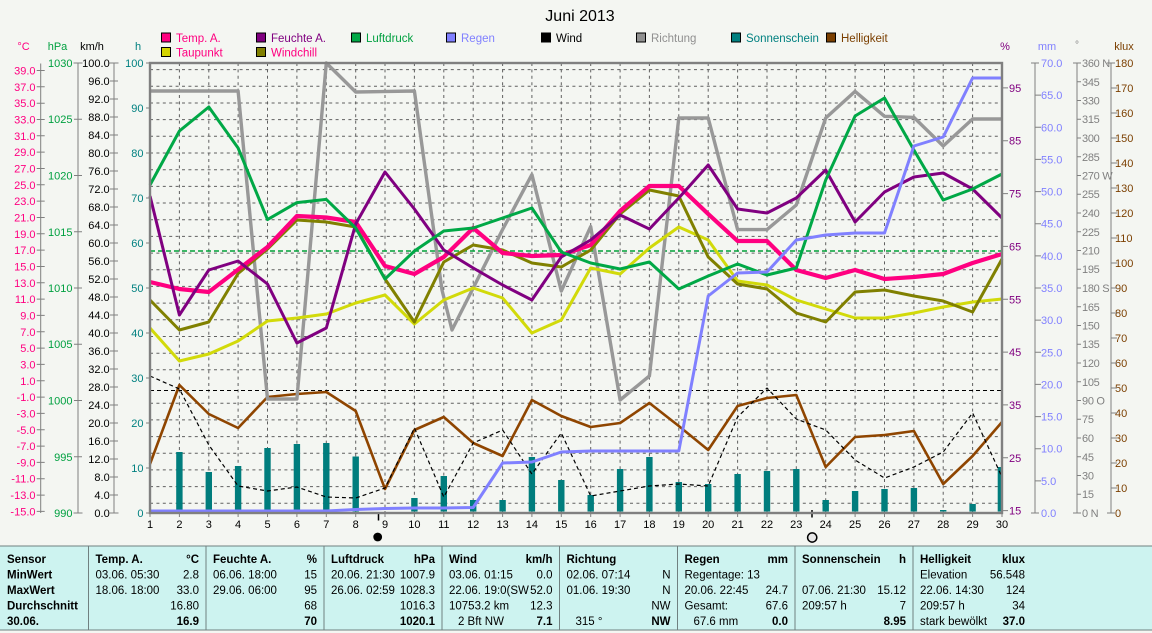 Image resolution: width=1152 pixels, height=633 pixels. What do you see at coordinates (60, 177) in the screenshot?
I see `svg-text: 1020` at bounding box center [60, 177].